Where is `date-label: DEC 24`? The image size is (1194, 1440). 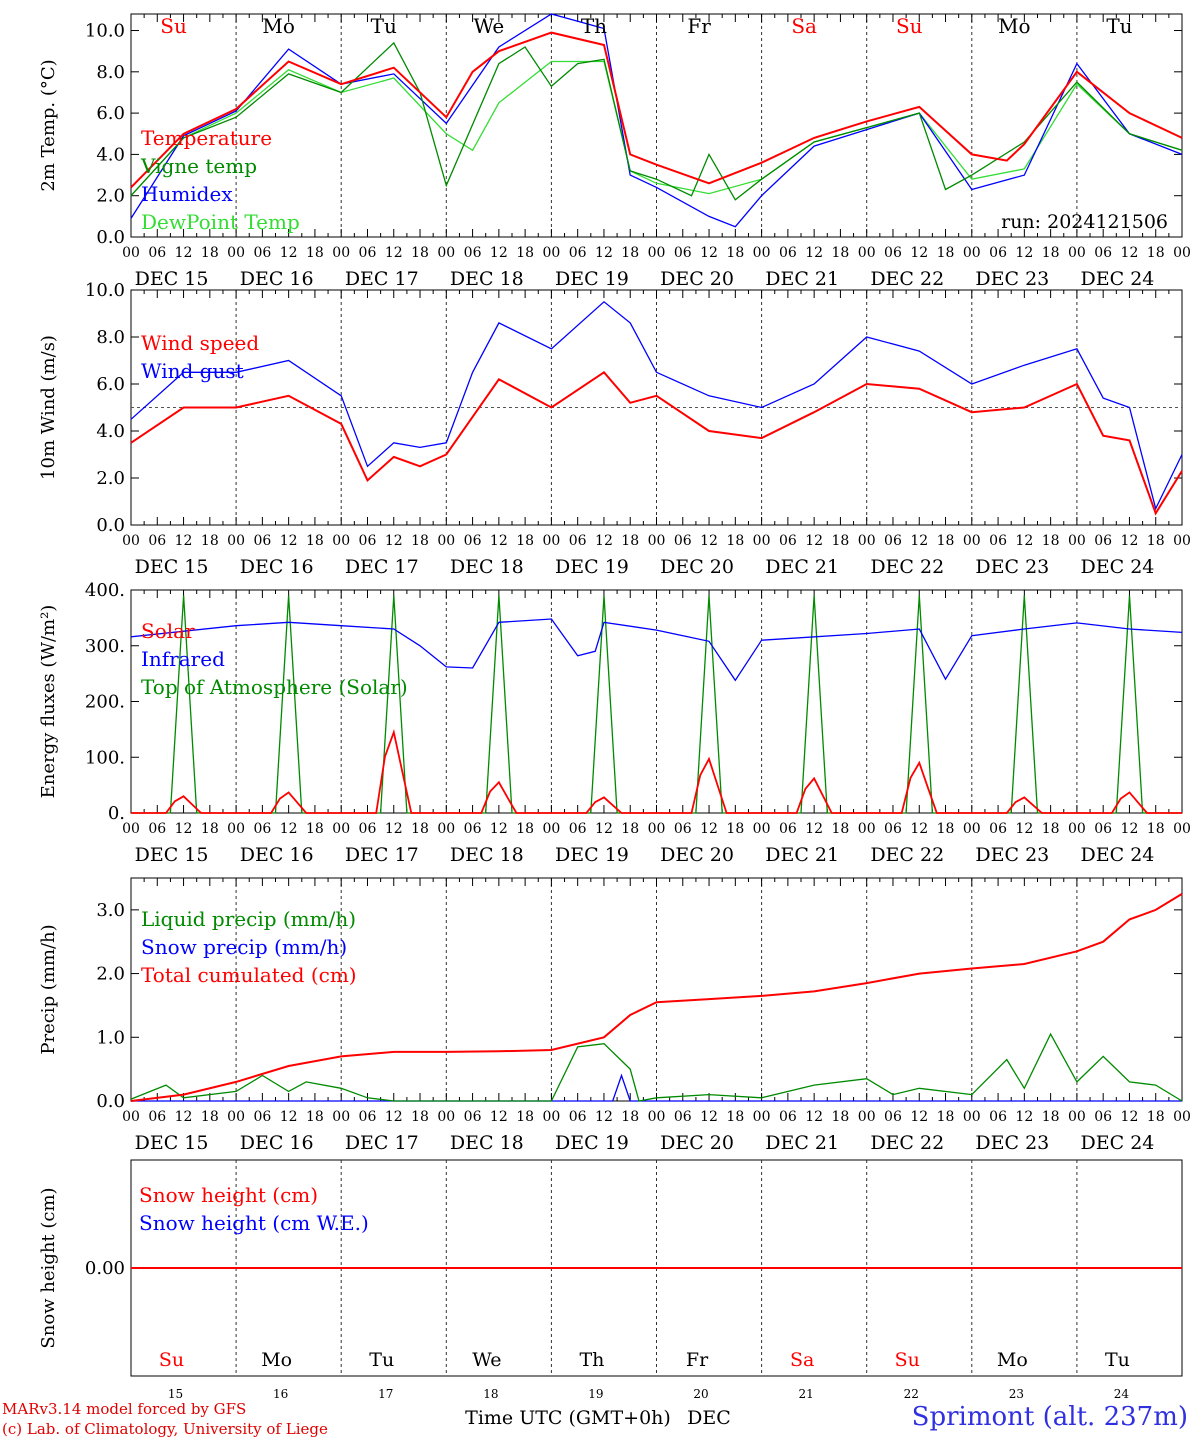 date-label: DEC 24 is located at coordinates (1118, 567).